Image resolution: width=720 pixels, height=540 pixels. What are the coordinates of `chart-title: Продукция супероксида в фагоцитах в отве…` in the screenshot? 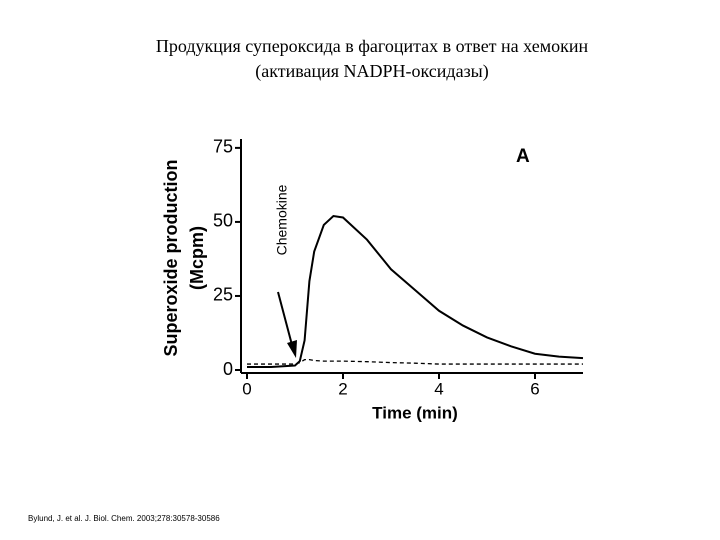 It's located at (372, 46).